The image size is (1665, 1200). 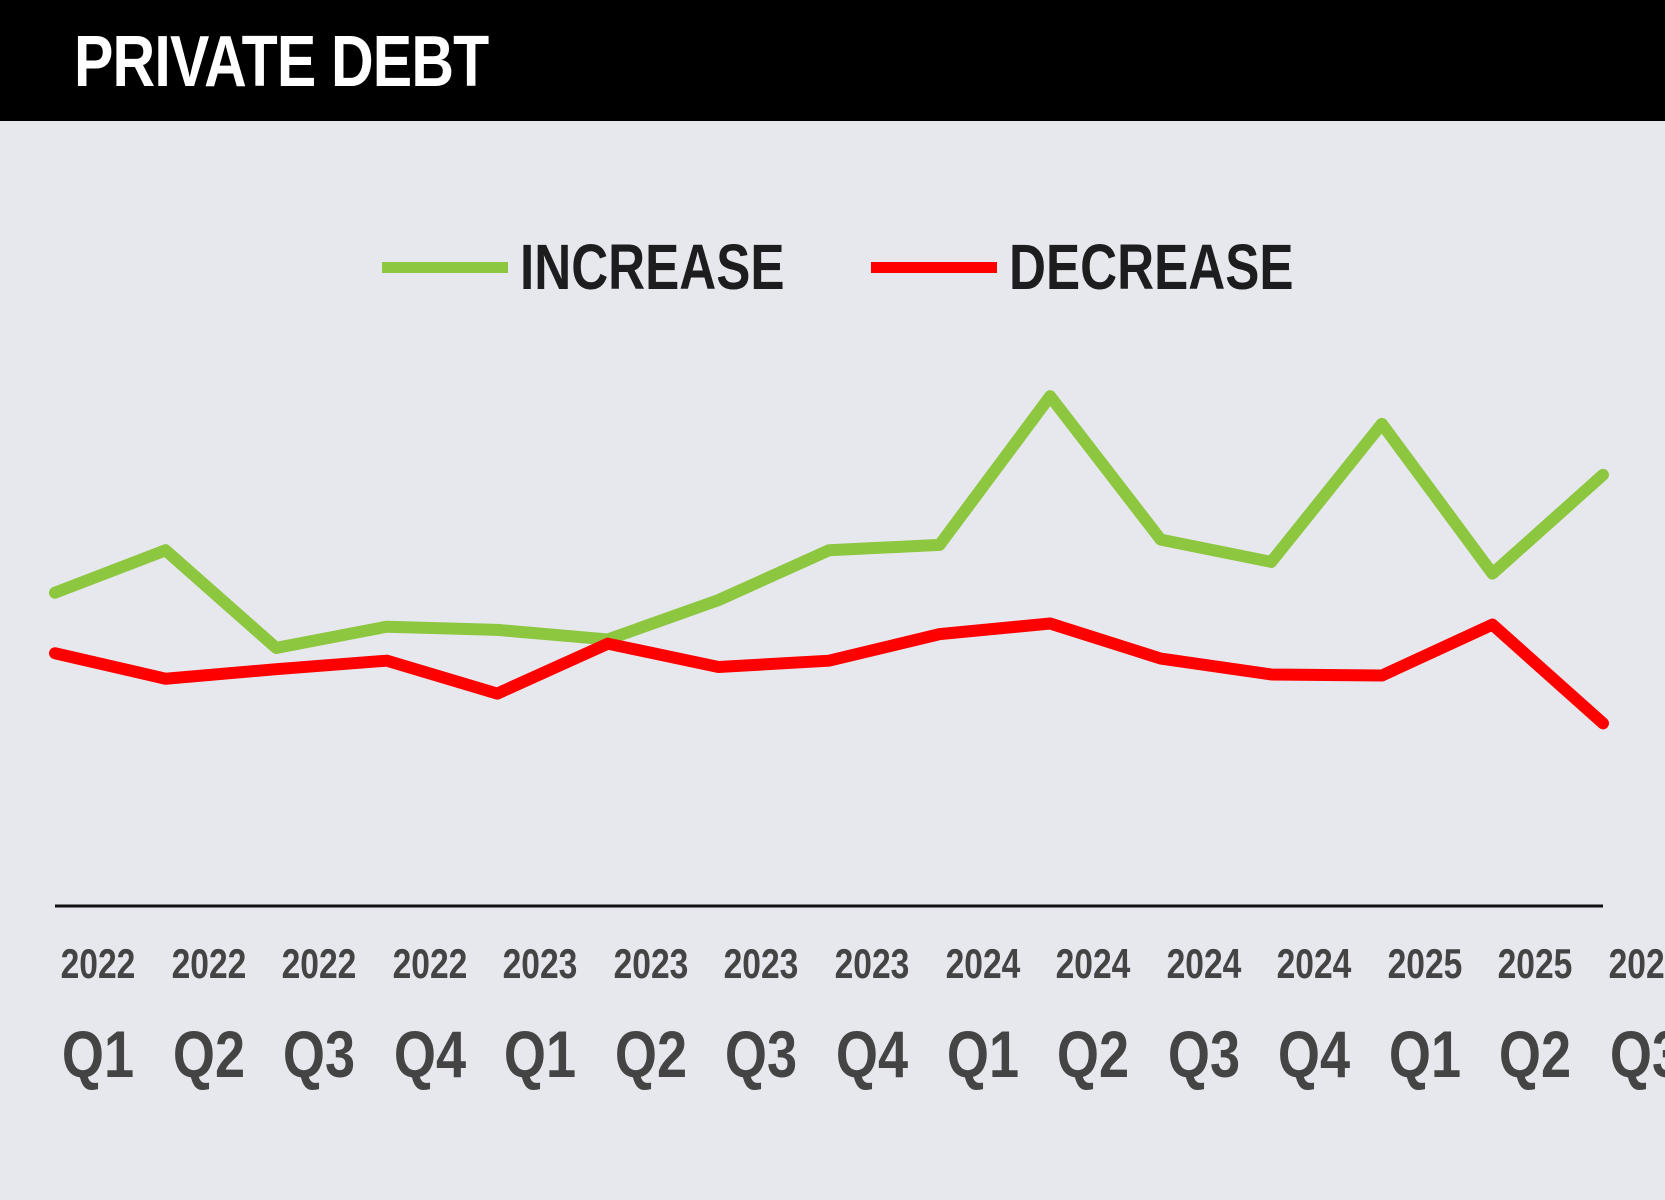 I want to click on legend-label-increase: INCREASE, so click(x=652, y=267).